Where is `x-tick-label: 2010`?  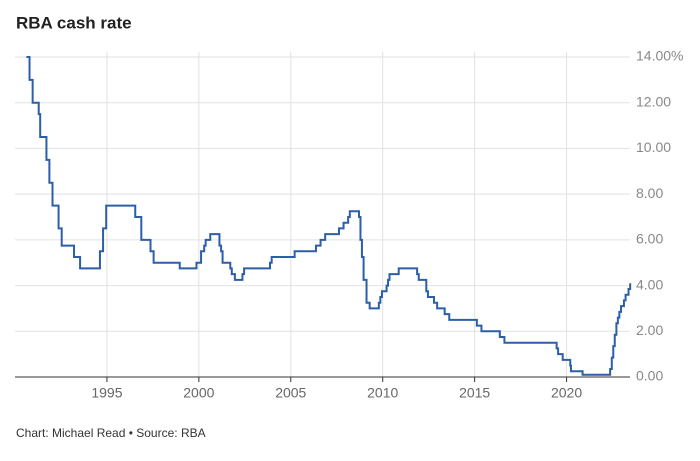 x-tick-label: 2010 is located at coordinates (382, 393).